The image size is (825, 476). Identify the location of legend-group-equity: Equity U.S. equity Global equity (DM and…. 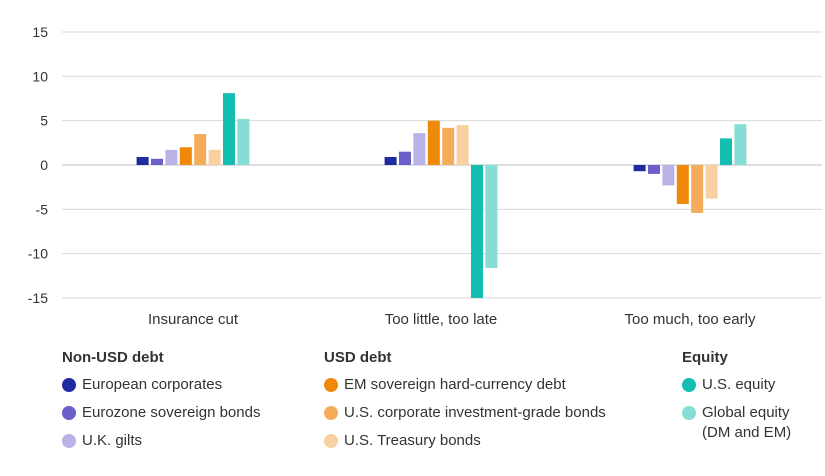
(736, 396).